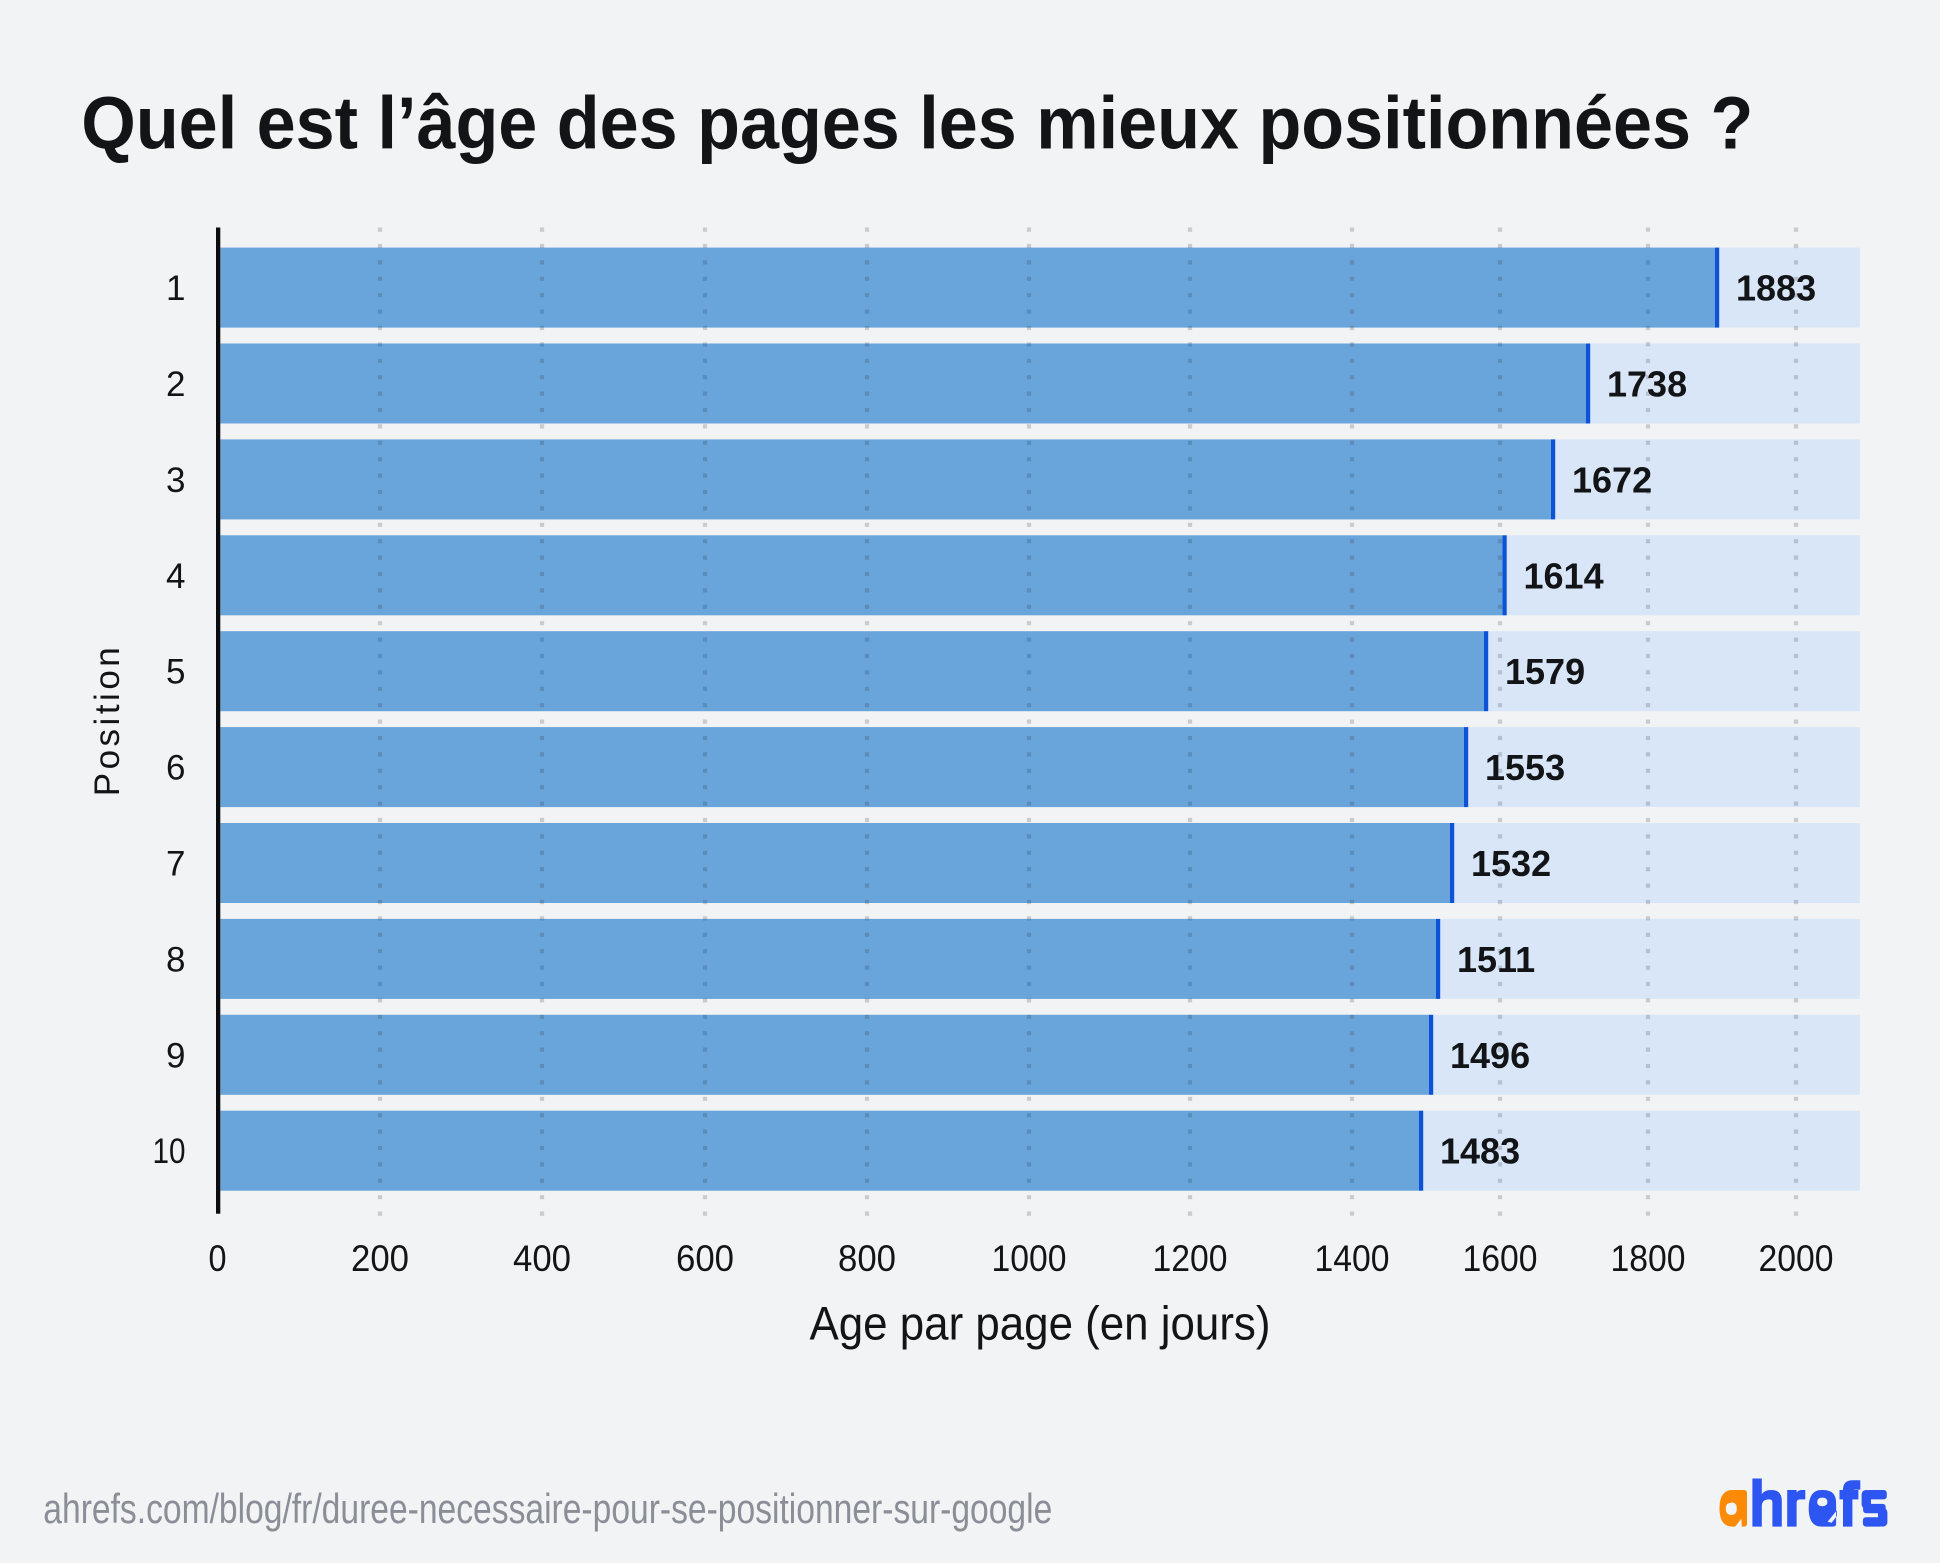 The width and height of the screenshot is (1940, 1563). Describe the element at coordinates (175, 864) in the screenshot. I see `svg-text: 7` at that location.